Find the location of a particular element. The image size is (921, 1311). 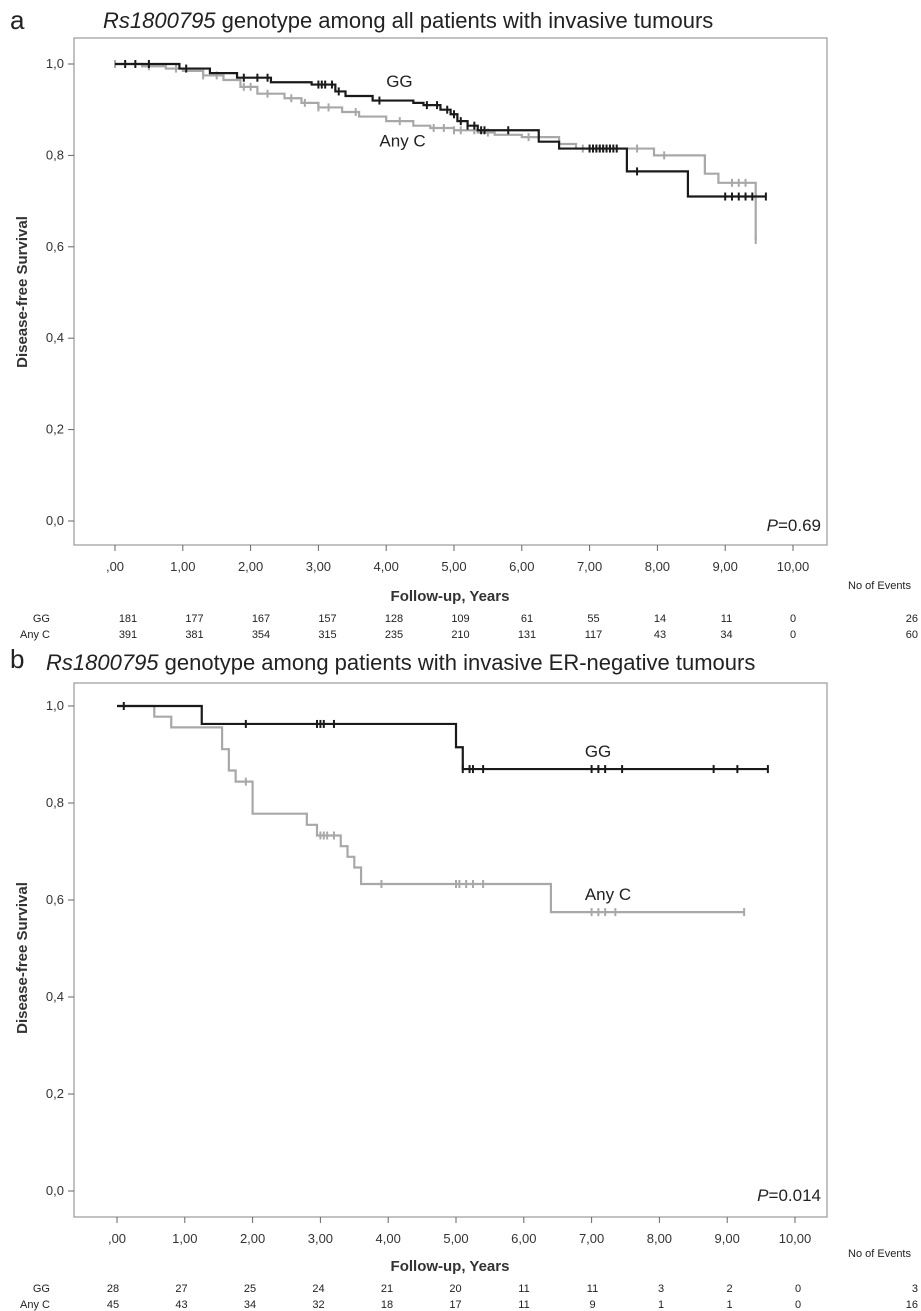

pb-xtick-label: 7,00 is located at coordinates (591, 1238).